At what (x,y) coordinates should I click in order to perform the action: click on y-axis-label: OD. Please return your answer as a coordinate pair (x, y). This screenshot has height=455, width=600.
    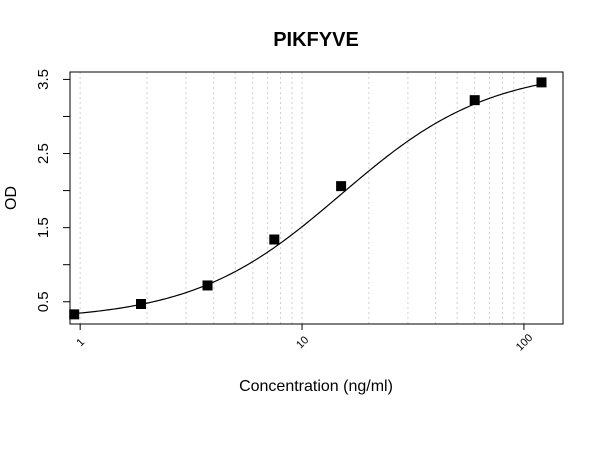
    Looking at the image, I should click on (11, 198).